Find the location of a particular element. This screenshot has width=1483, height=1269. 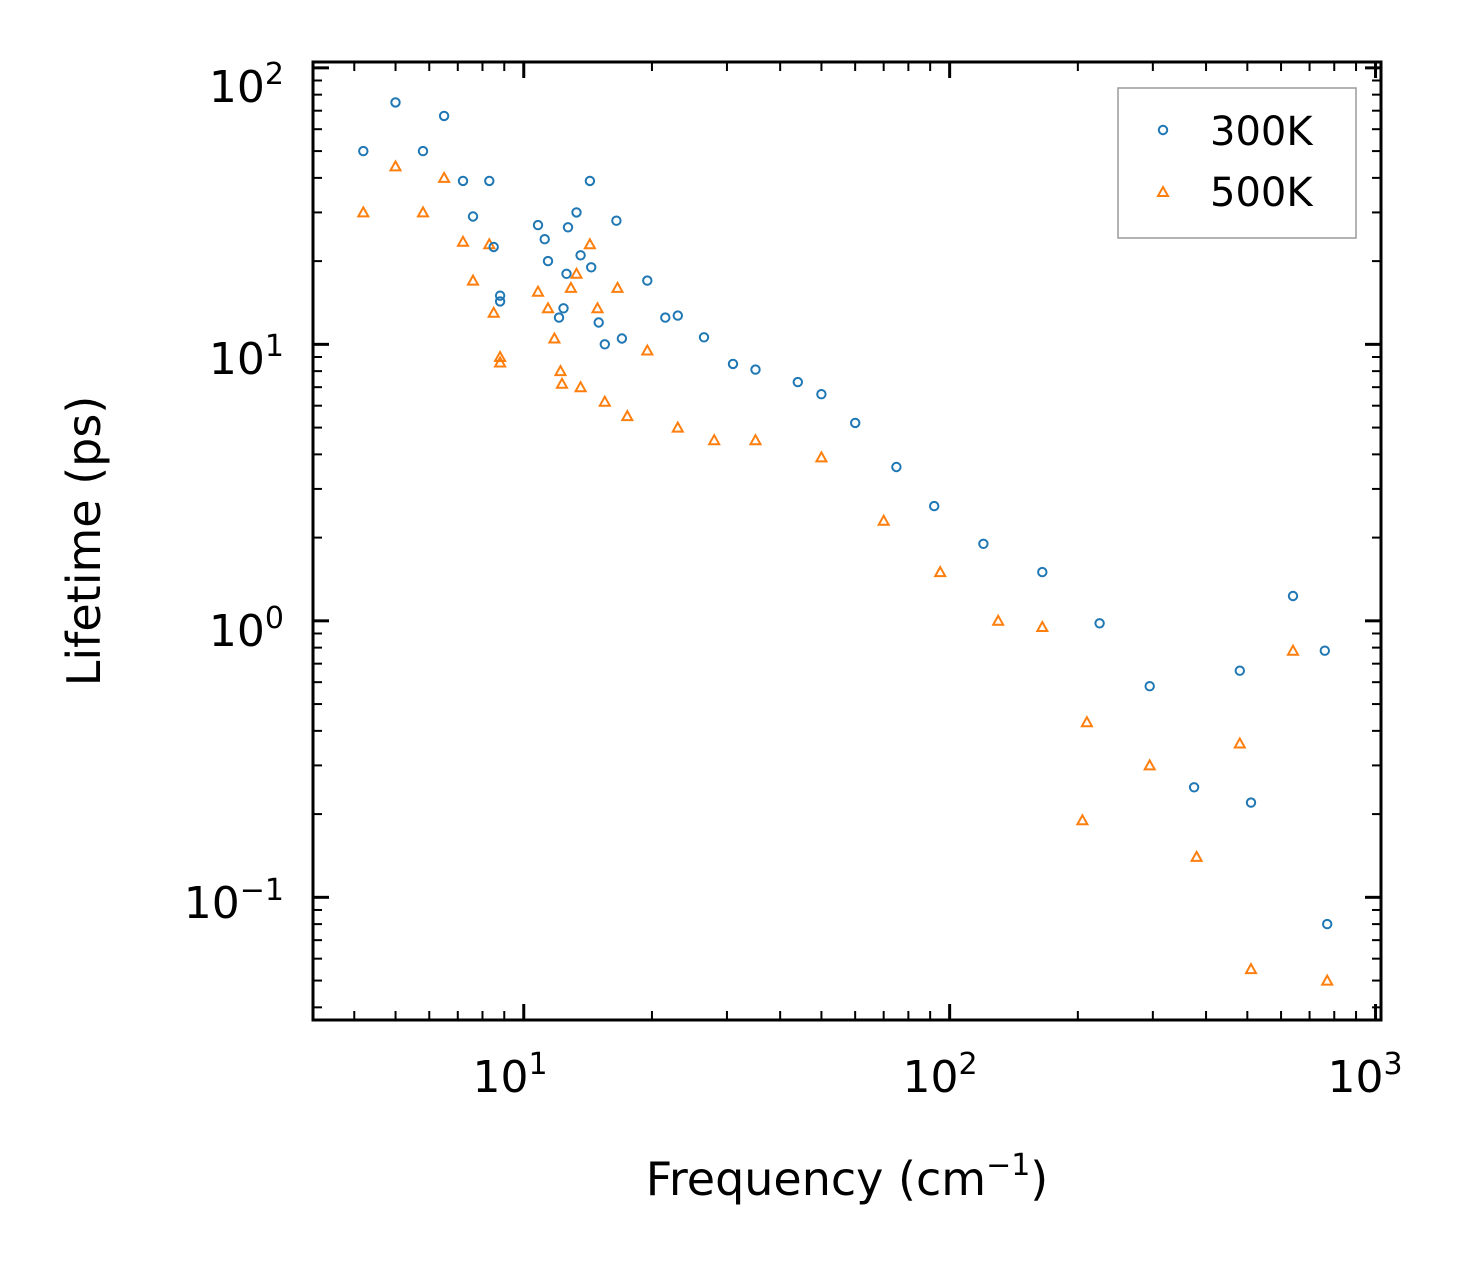

y-tick-label-1: 10⁰ is located at coordinates (246, 629).